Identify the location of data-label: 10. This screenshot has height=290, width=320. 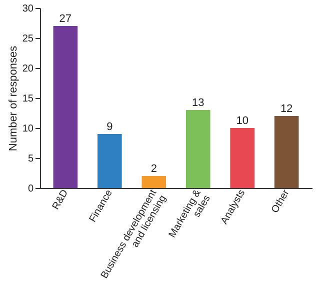
(242, 121).